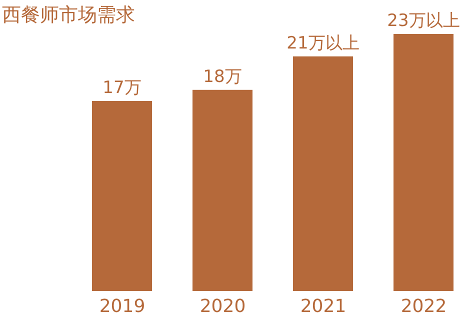 The height and width of the screenshot is (323, 474). I want to click on data-label: 21万以上, so click(323, 43).